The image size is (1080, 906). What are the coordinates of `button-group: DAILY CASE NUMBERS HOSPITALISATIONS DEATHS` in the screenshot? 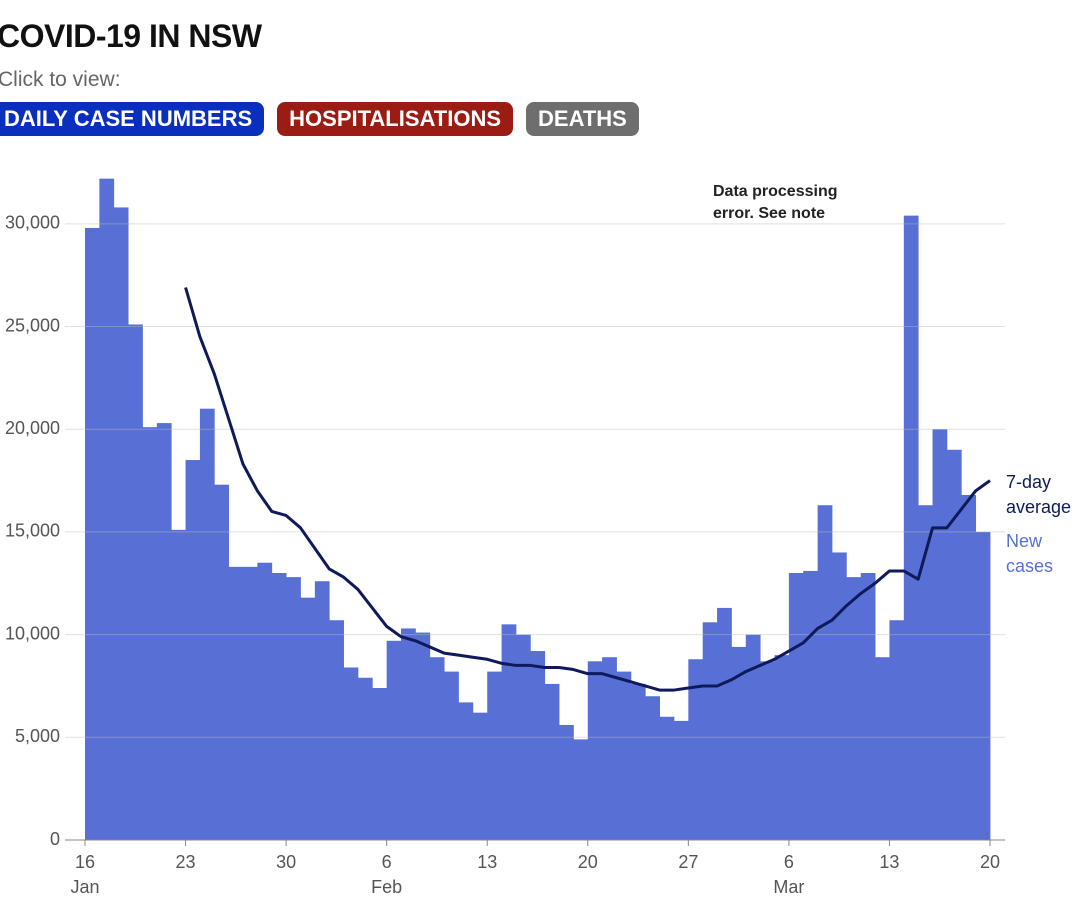 It's located at (319, 119).